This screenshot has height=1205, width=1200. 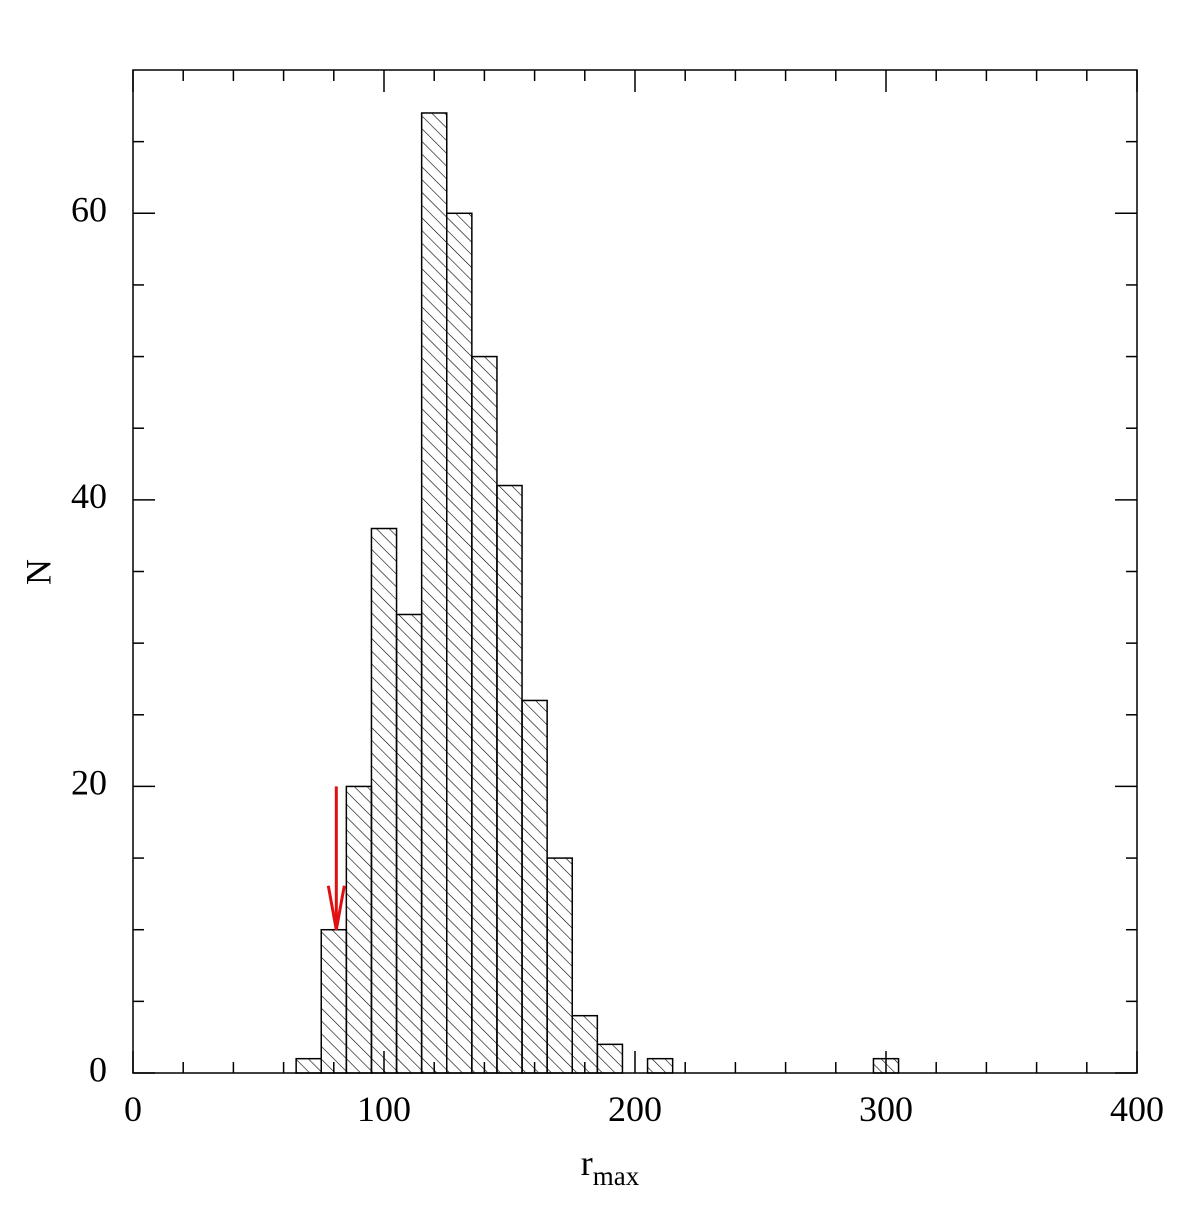 I want to click on x-axis-label: rmax, so click(x=610, y=1167).